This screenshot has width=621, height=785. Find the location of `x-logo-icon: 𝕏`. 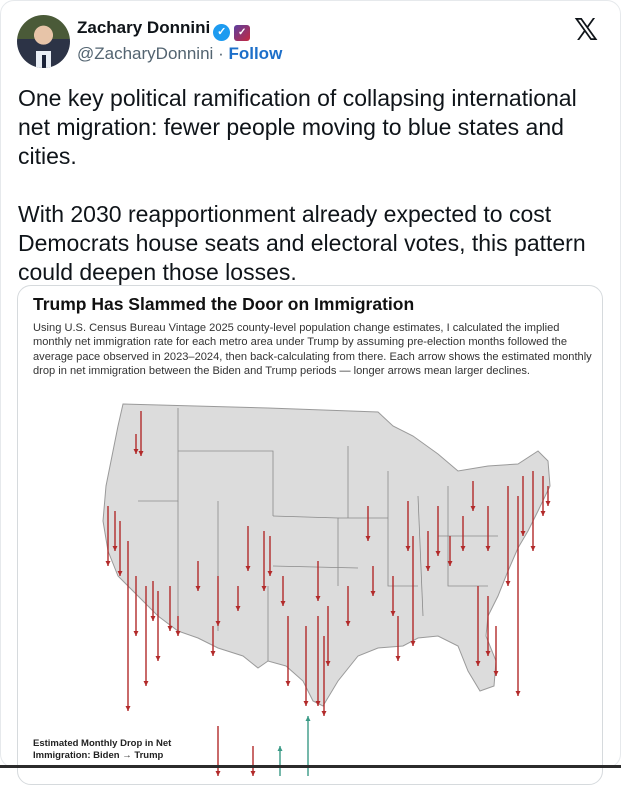

x-logo-icon: 𝕏 is located at coordinates (586, 30).